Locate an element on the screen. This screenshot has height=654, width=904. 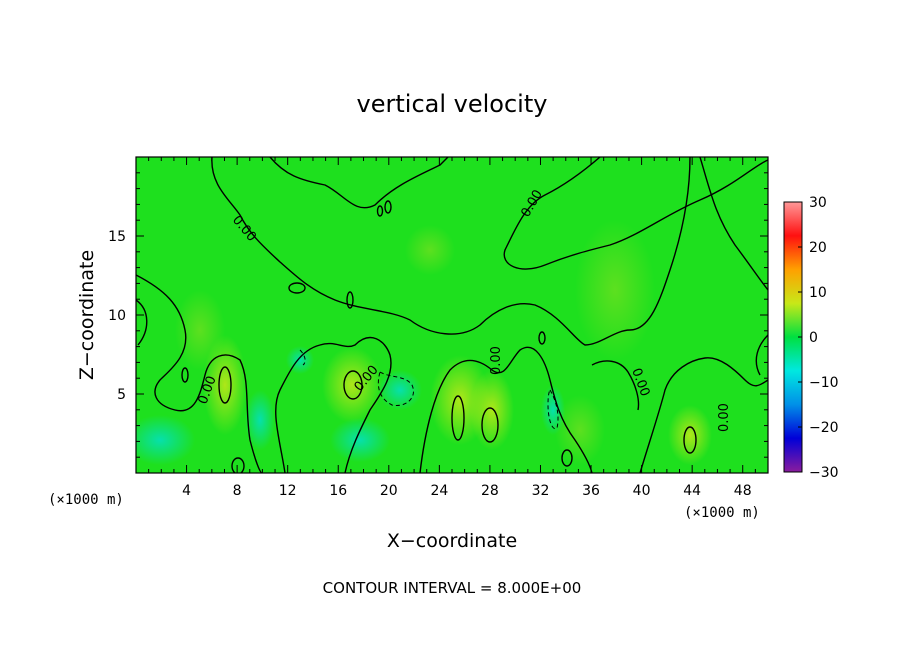
x-tick-label: 12 is located at coordinates (288, 491).